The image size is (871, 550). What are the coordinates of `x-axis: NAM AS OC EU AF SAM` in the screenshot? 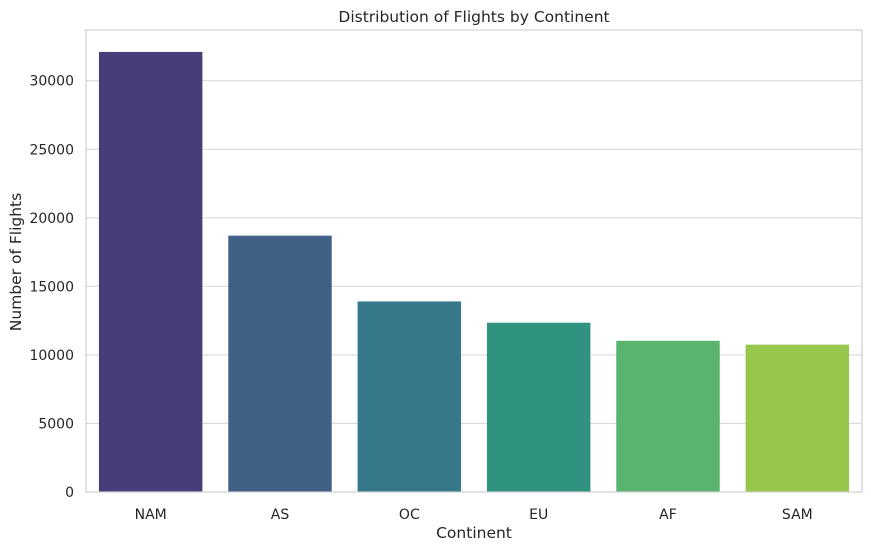 It's located at (474, 515).